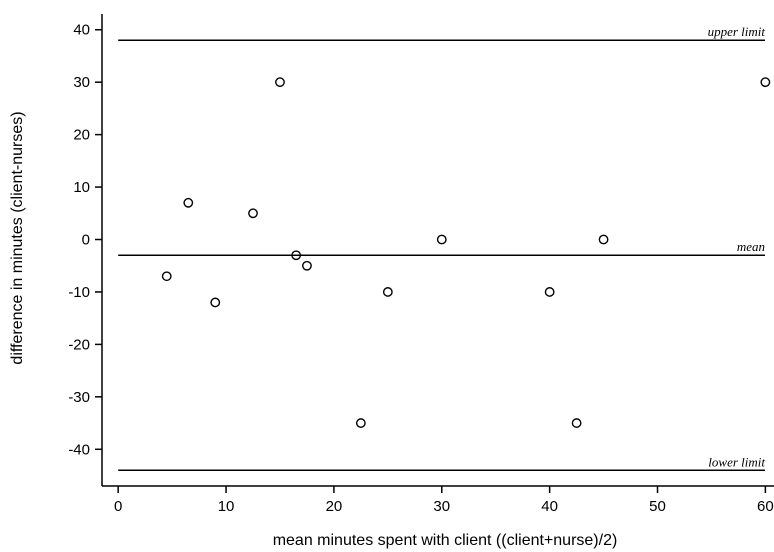  Describe the element at coordinates (736, 461) in the screenshot. I see `lower-limit-label: lower limit` at that location.